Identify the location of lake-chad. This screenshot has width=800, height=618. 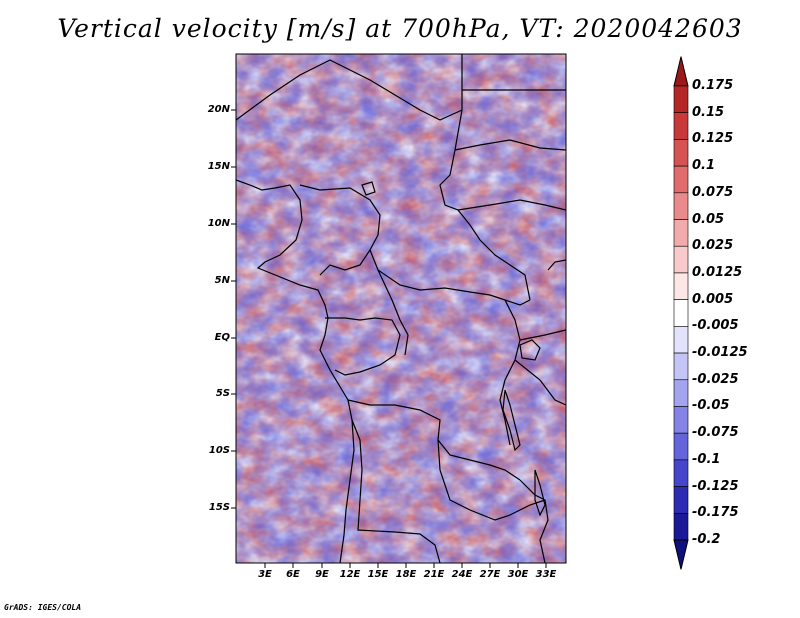
(368, 188).